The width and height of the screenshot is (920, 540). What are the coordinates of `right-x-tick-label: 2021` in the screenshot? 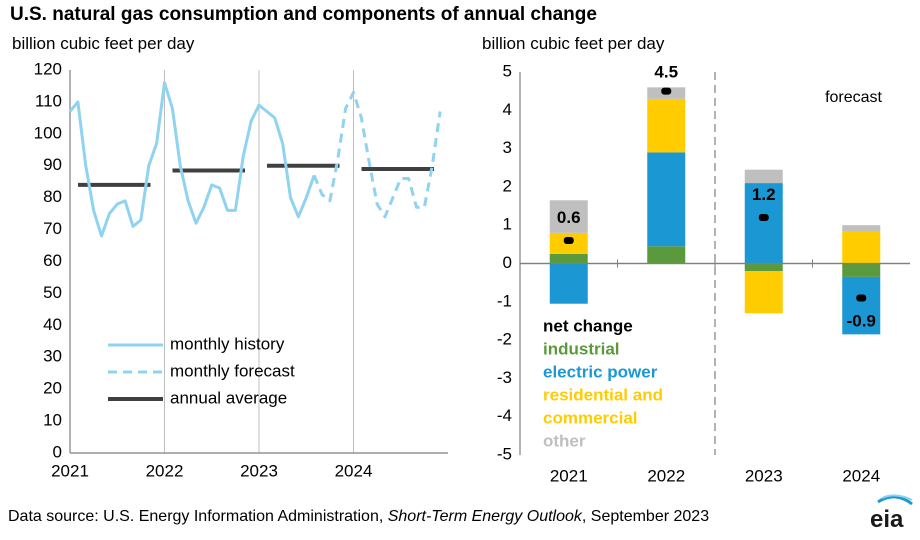 It's located at (569, 475).